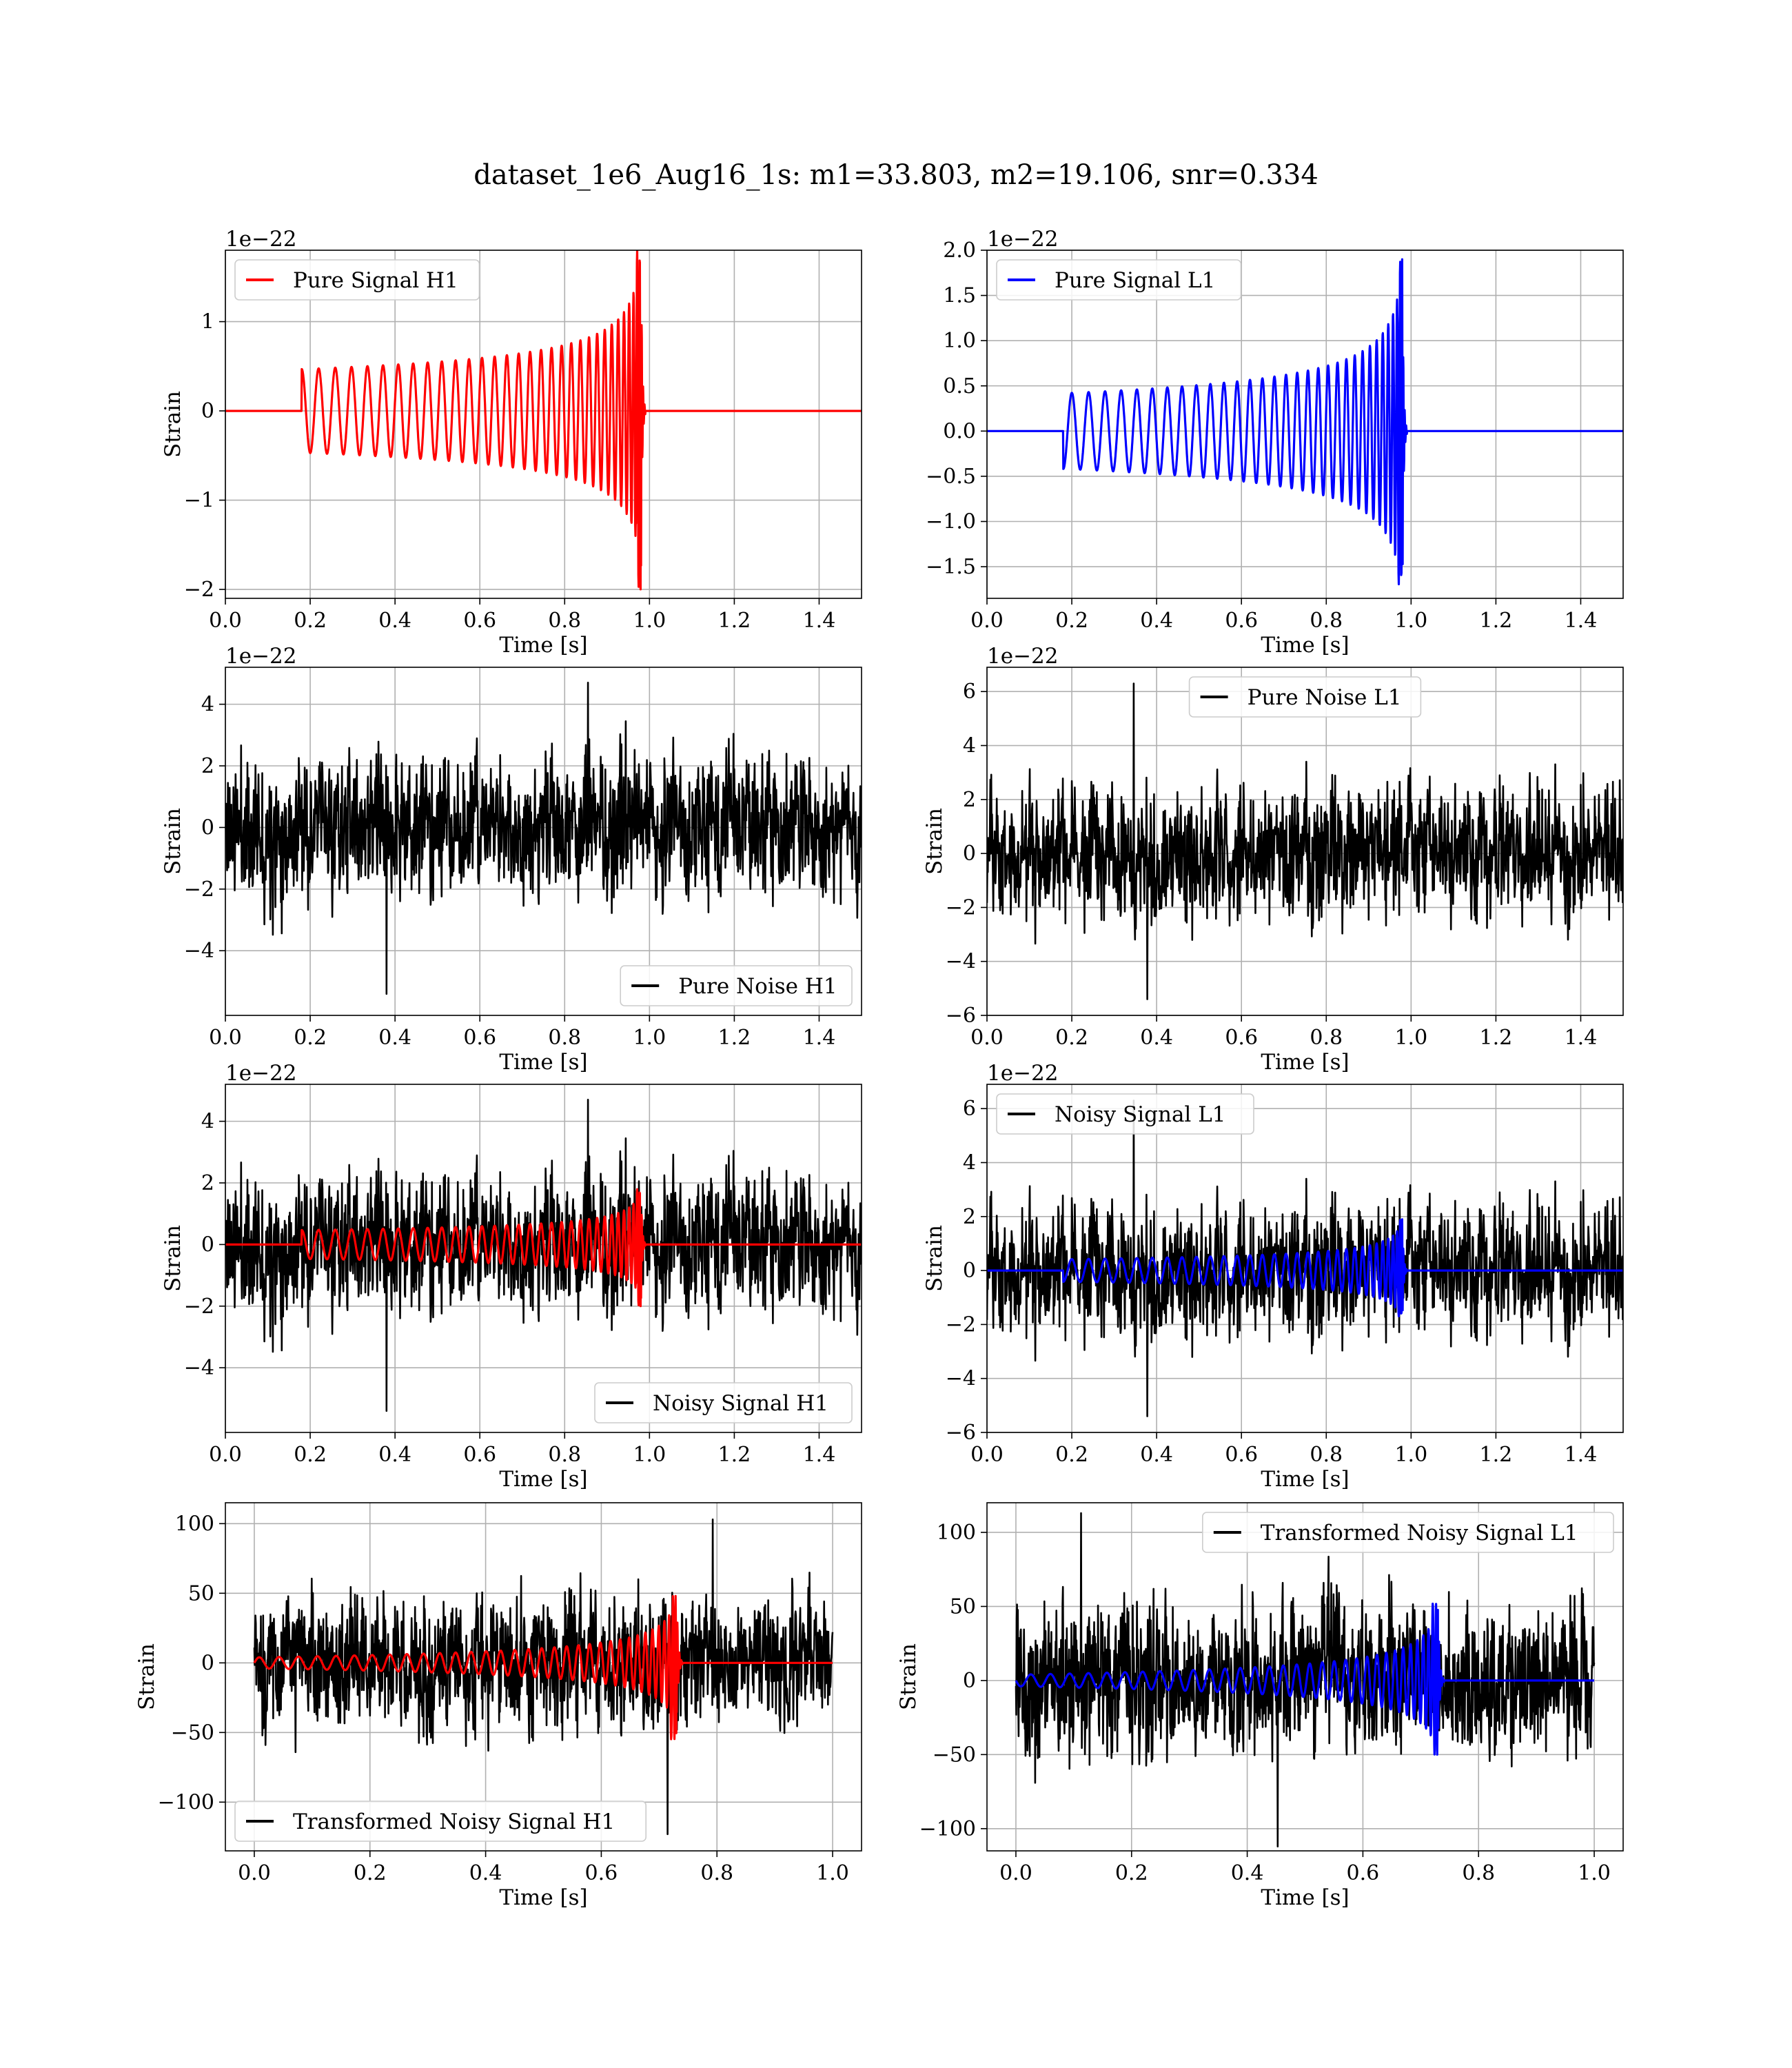 This screenshot has width=1792, height=2068. Describe the element at coordinates (963, 1606) in the screenshot. I see `y-tick-label: 50` at that location.